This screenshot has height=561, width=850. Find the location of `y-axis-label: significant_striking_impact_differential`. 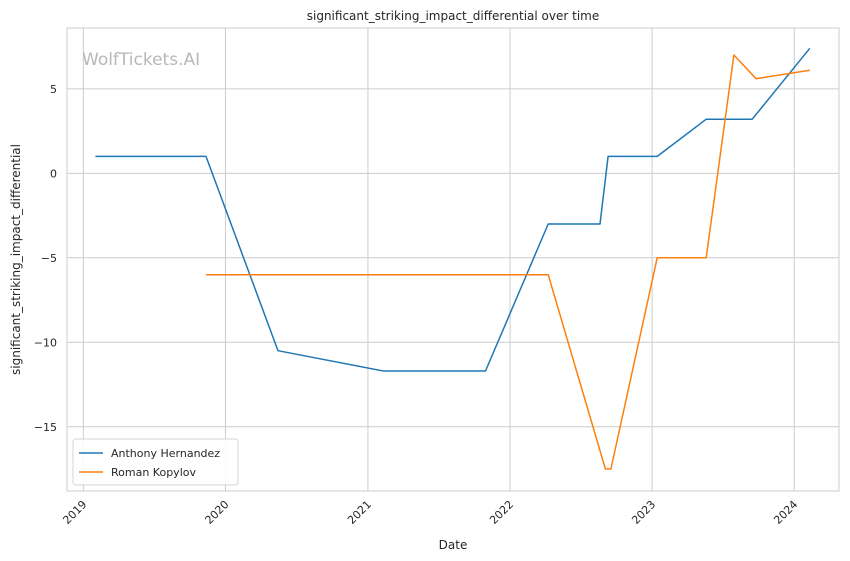

y-axis-label: significant_striking_impact_differential is located at coordinates (16, 259).